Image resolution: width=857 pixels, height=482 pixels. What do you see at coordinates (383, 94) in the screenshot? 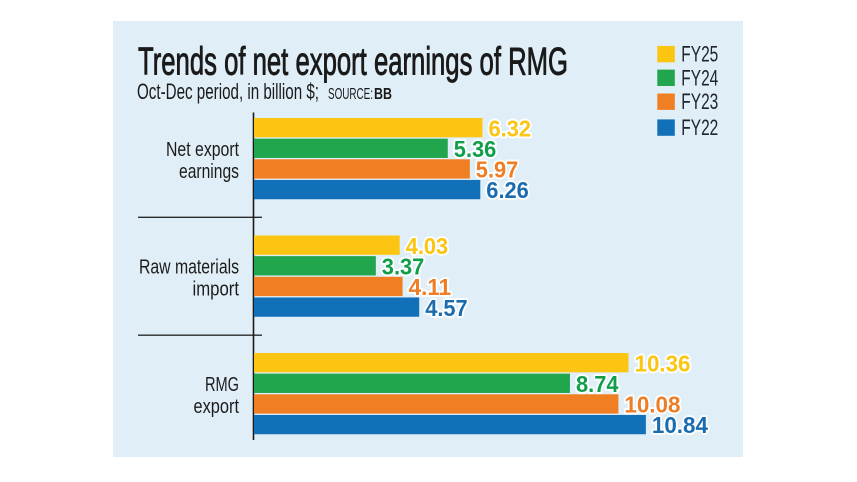
I see `svg-text: BB` at bounding box center [383, 94].